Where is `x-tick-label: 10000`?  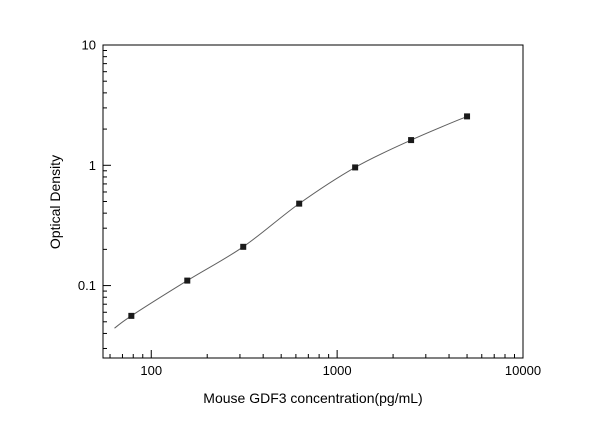
x-tick-label: 10000 is located at coordinates (523, 370).